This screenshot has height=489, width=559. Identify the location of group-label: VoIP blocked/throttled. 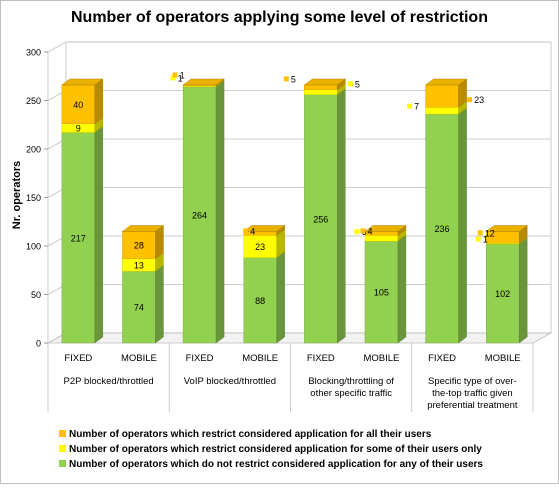
(230, 381).